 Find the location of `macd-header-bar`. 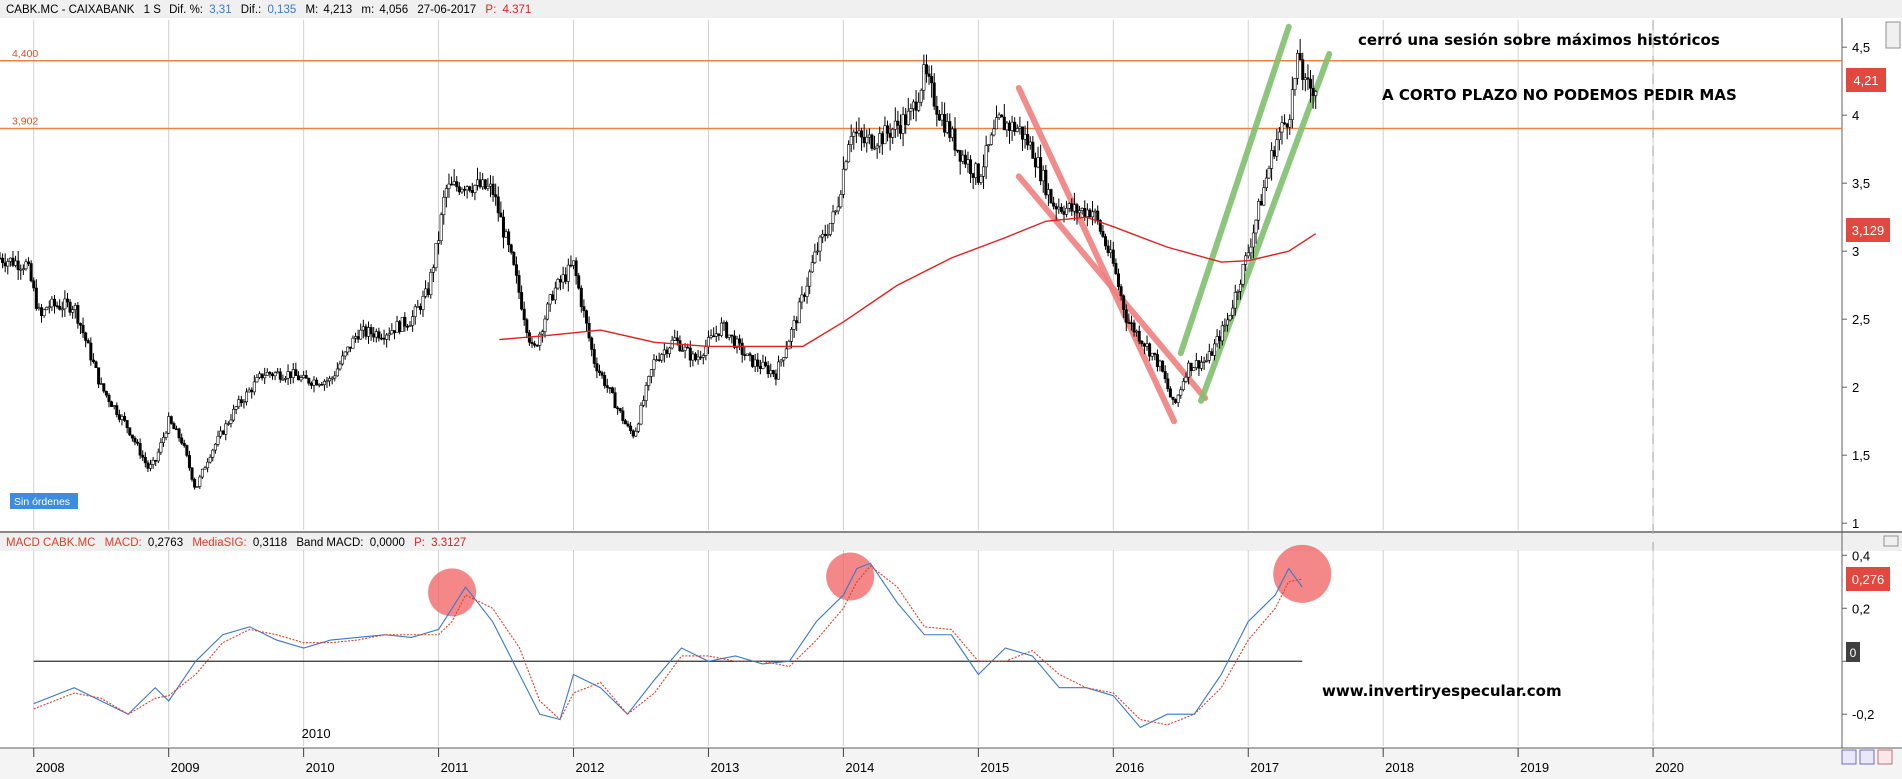

macd-header-bar is located at coordinates (951, 542).